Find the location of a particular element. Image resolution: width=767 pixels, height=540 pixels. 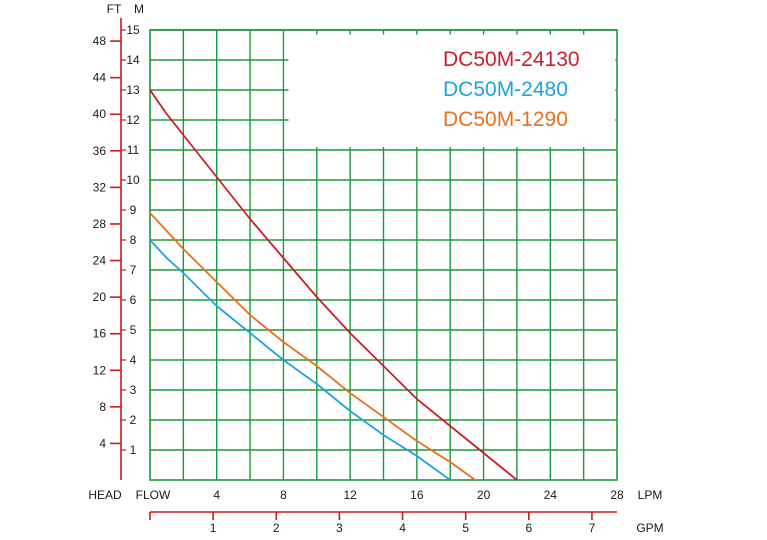

lpm-tick-label: 4 is located at coordinates (216, 495).